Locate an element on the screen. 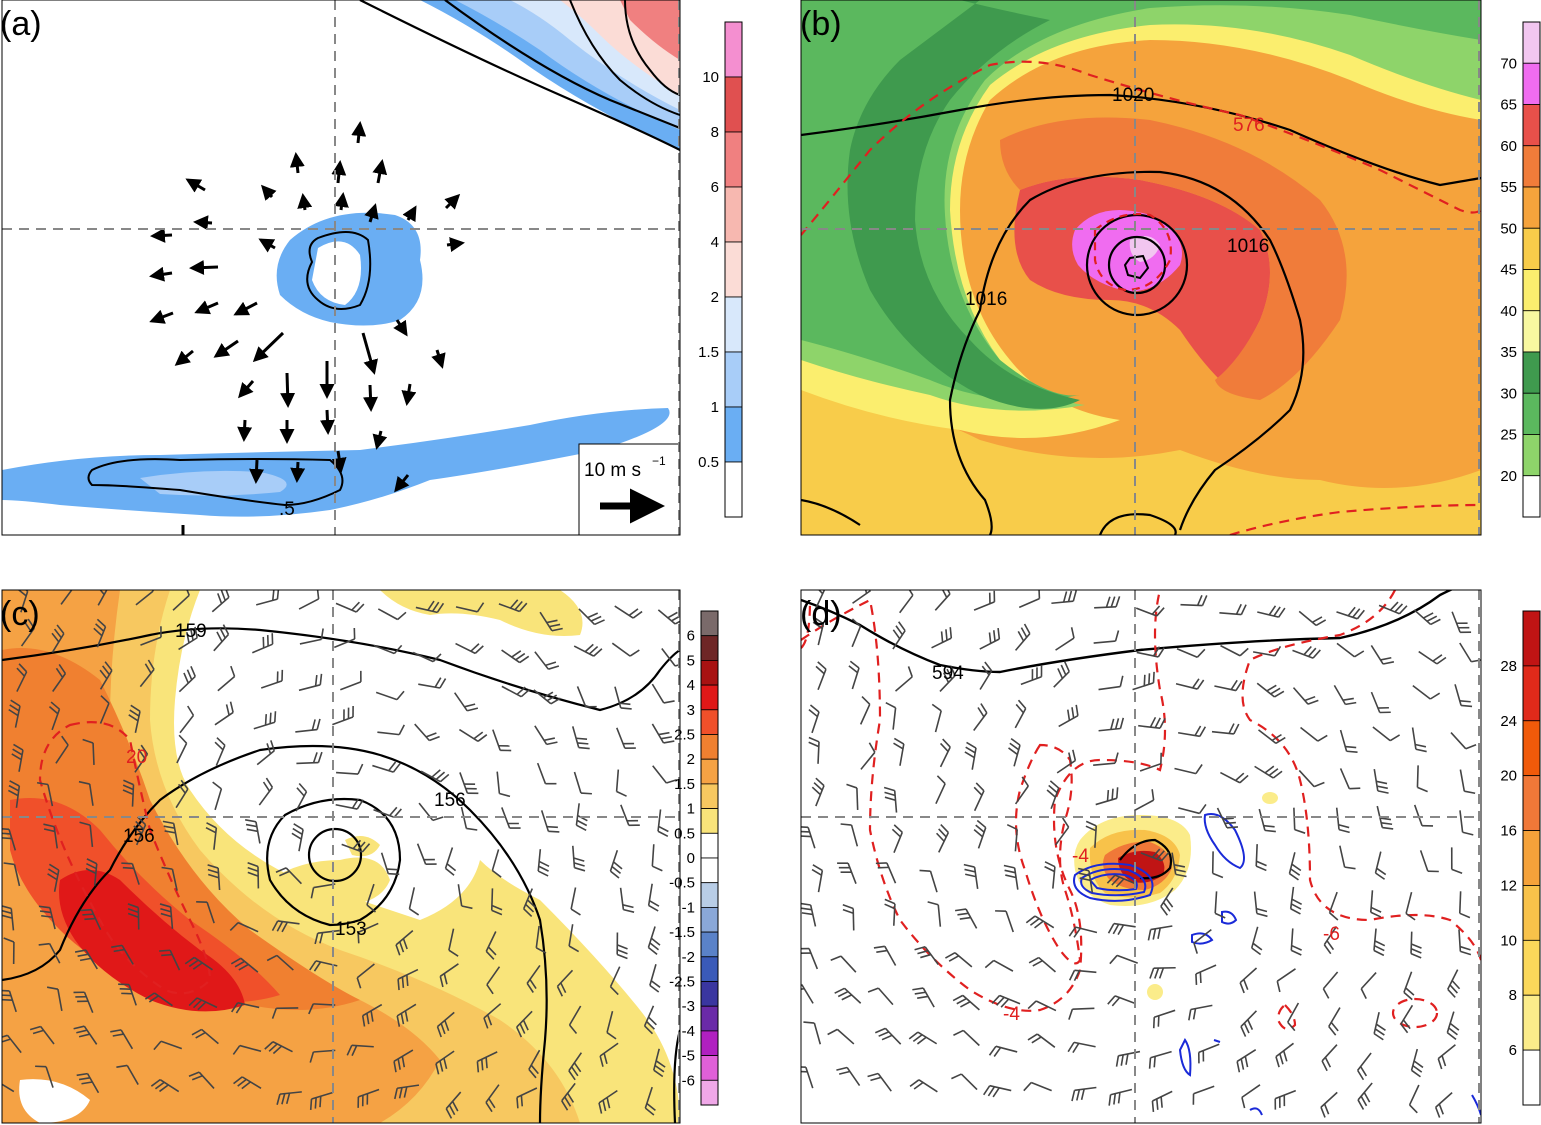 The width and height of the screenshot is (1541, 1125). colorbar-tick-label: 3 is located at coordinates (691, 710).